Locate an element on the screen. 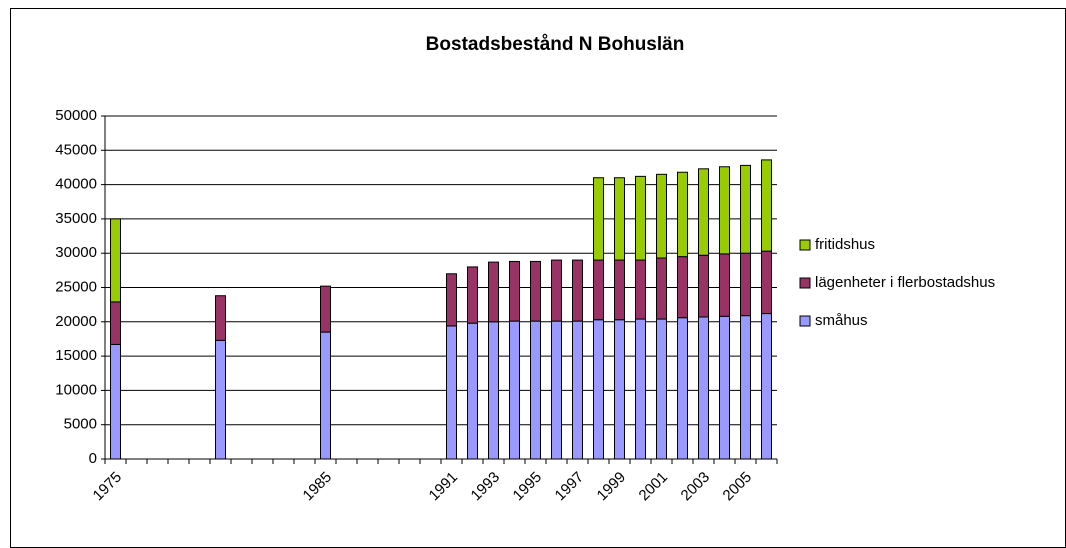  y-tick-label: 15000 is located at coordinates (76, 355).